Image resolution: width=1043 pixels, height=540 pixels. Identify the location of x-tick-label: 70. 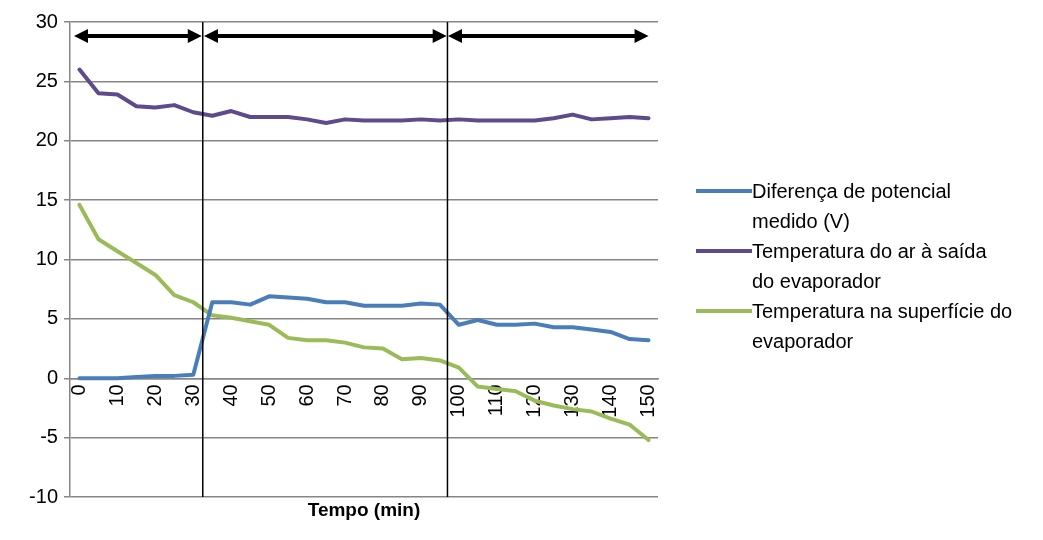
(343, 395).